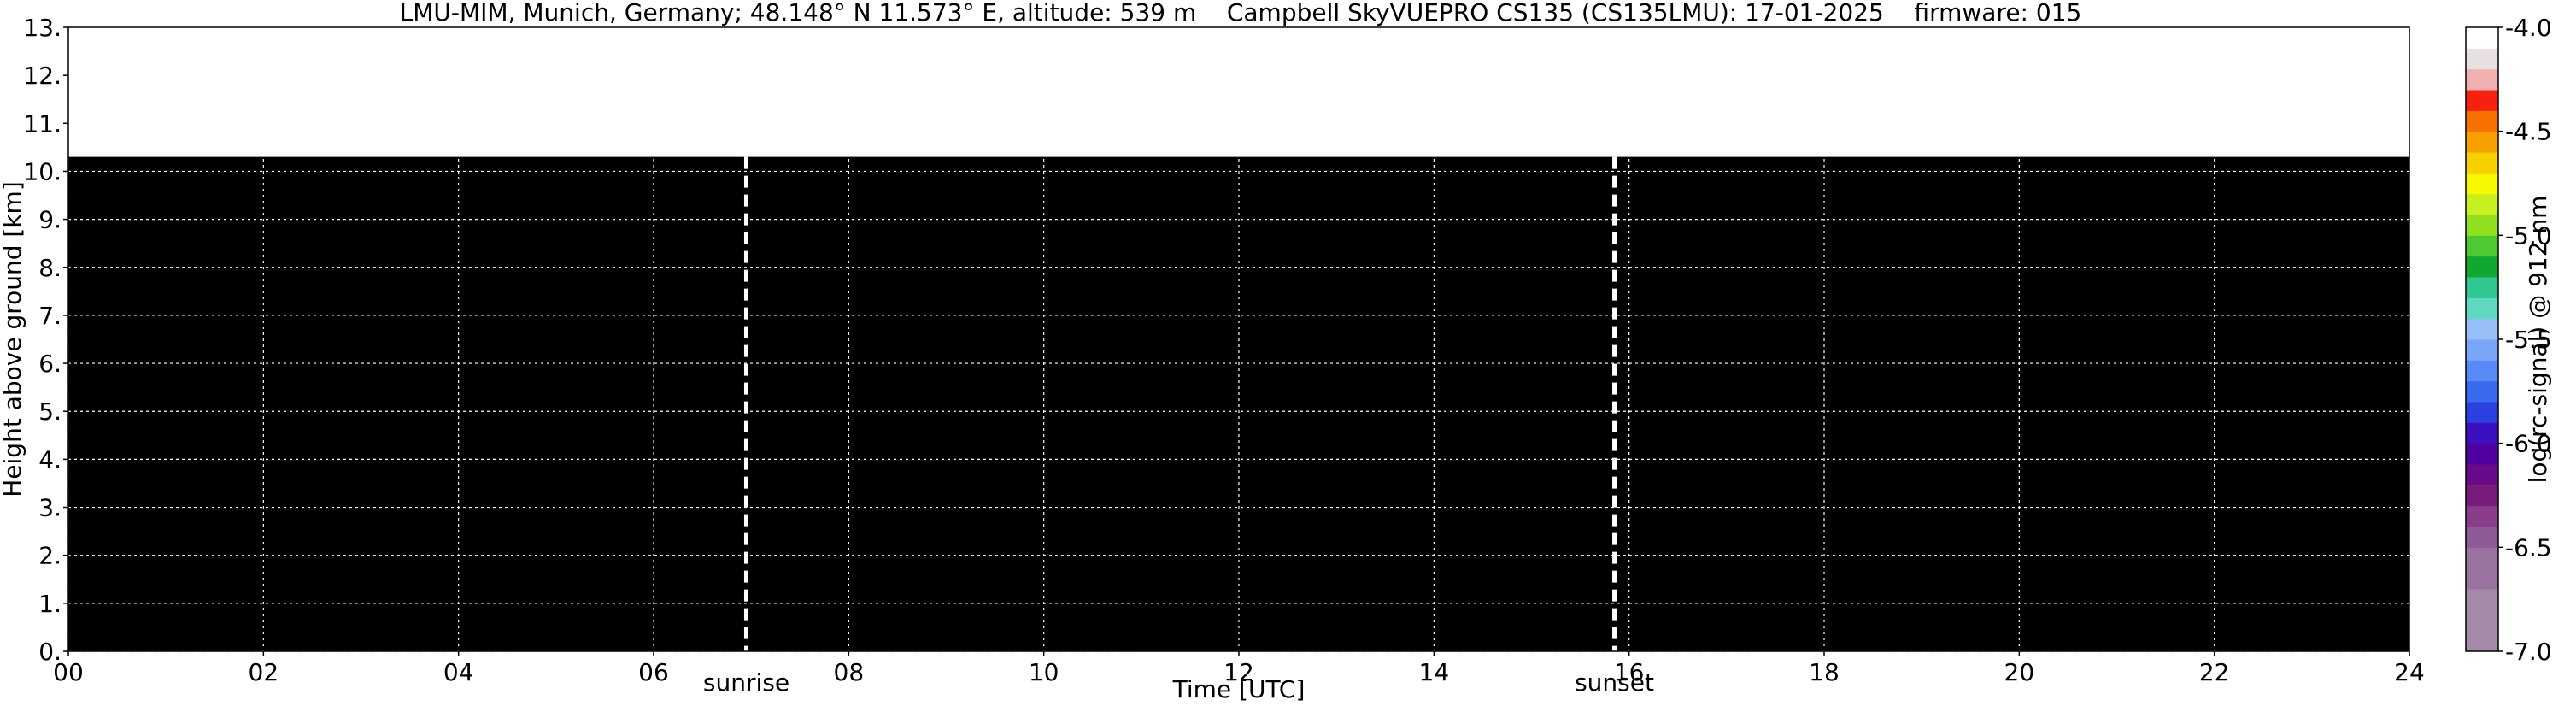 Image resolution: width=2576 pixels, height=706 pixels. I want to click on colorbar-tick-label: -6.0, so click(2528, 444).